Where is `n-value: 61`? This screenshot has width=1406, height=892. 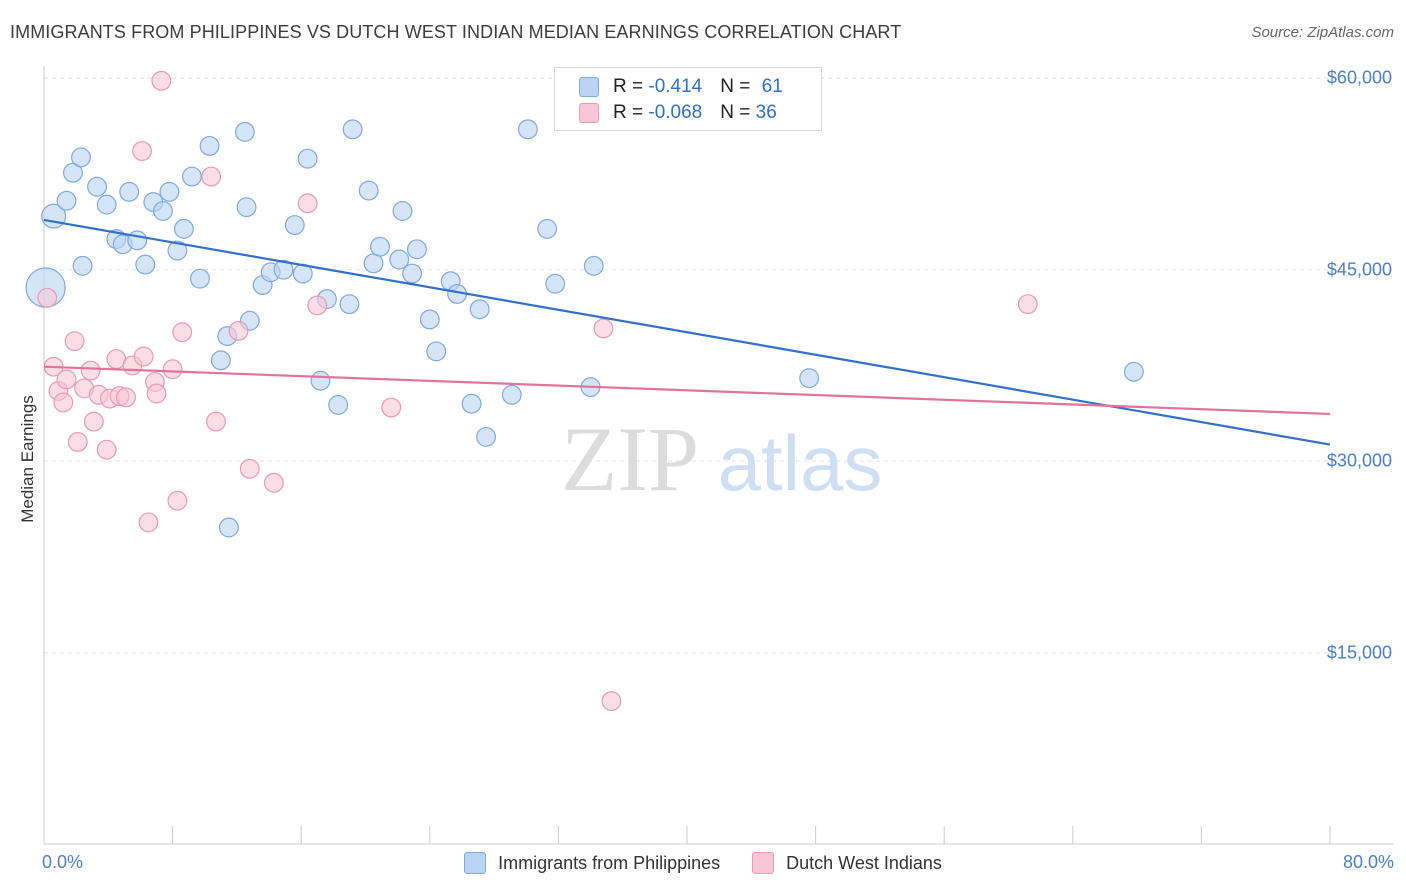 n-value: 61 is located at coordinates (772, 86).